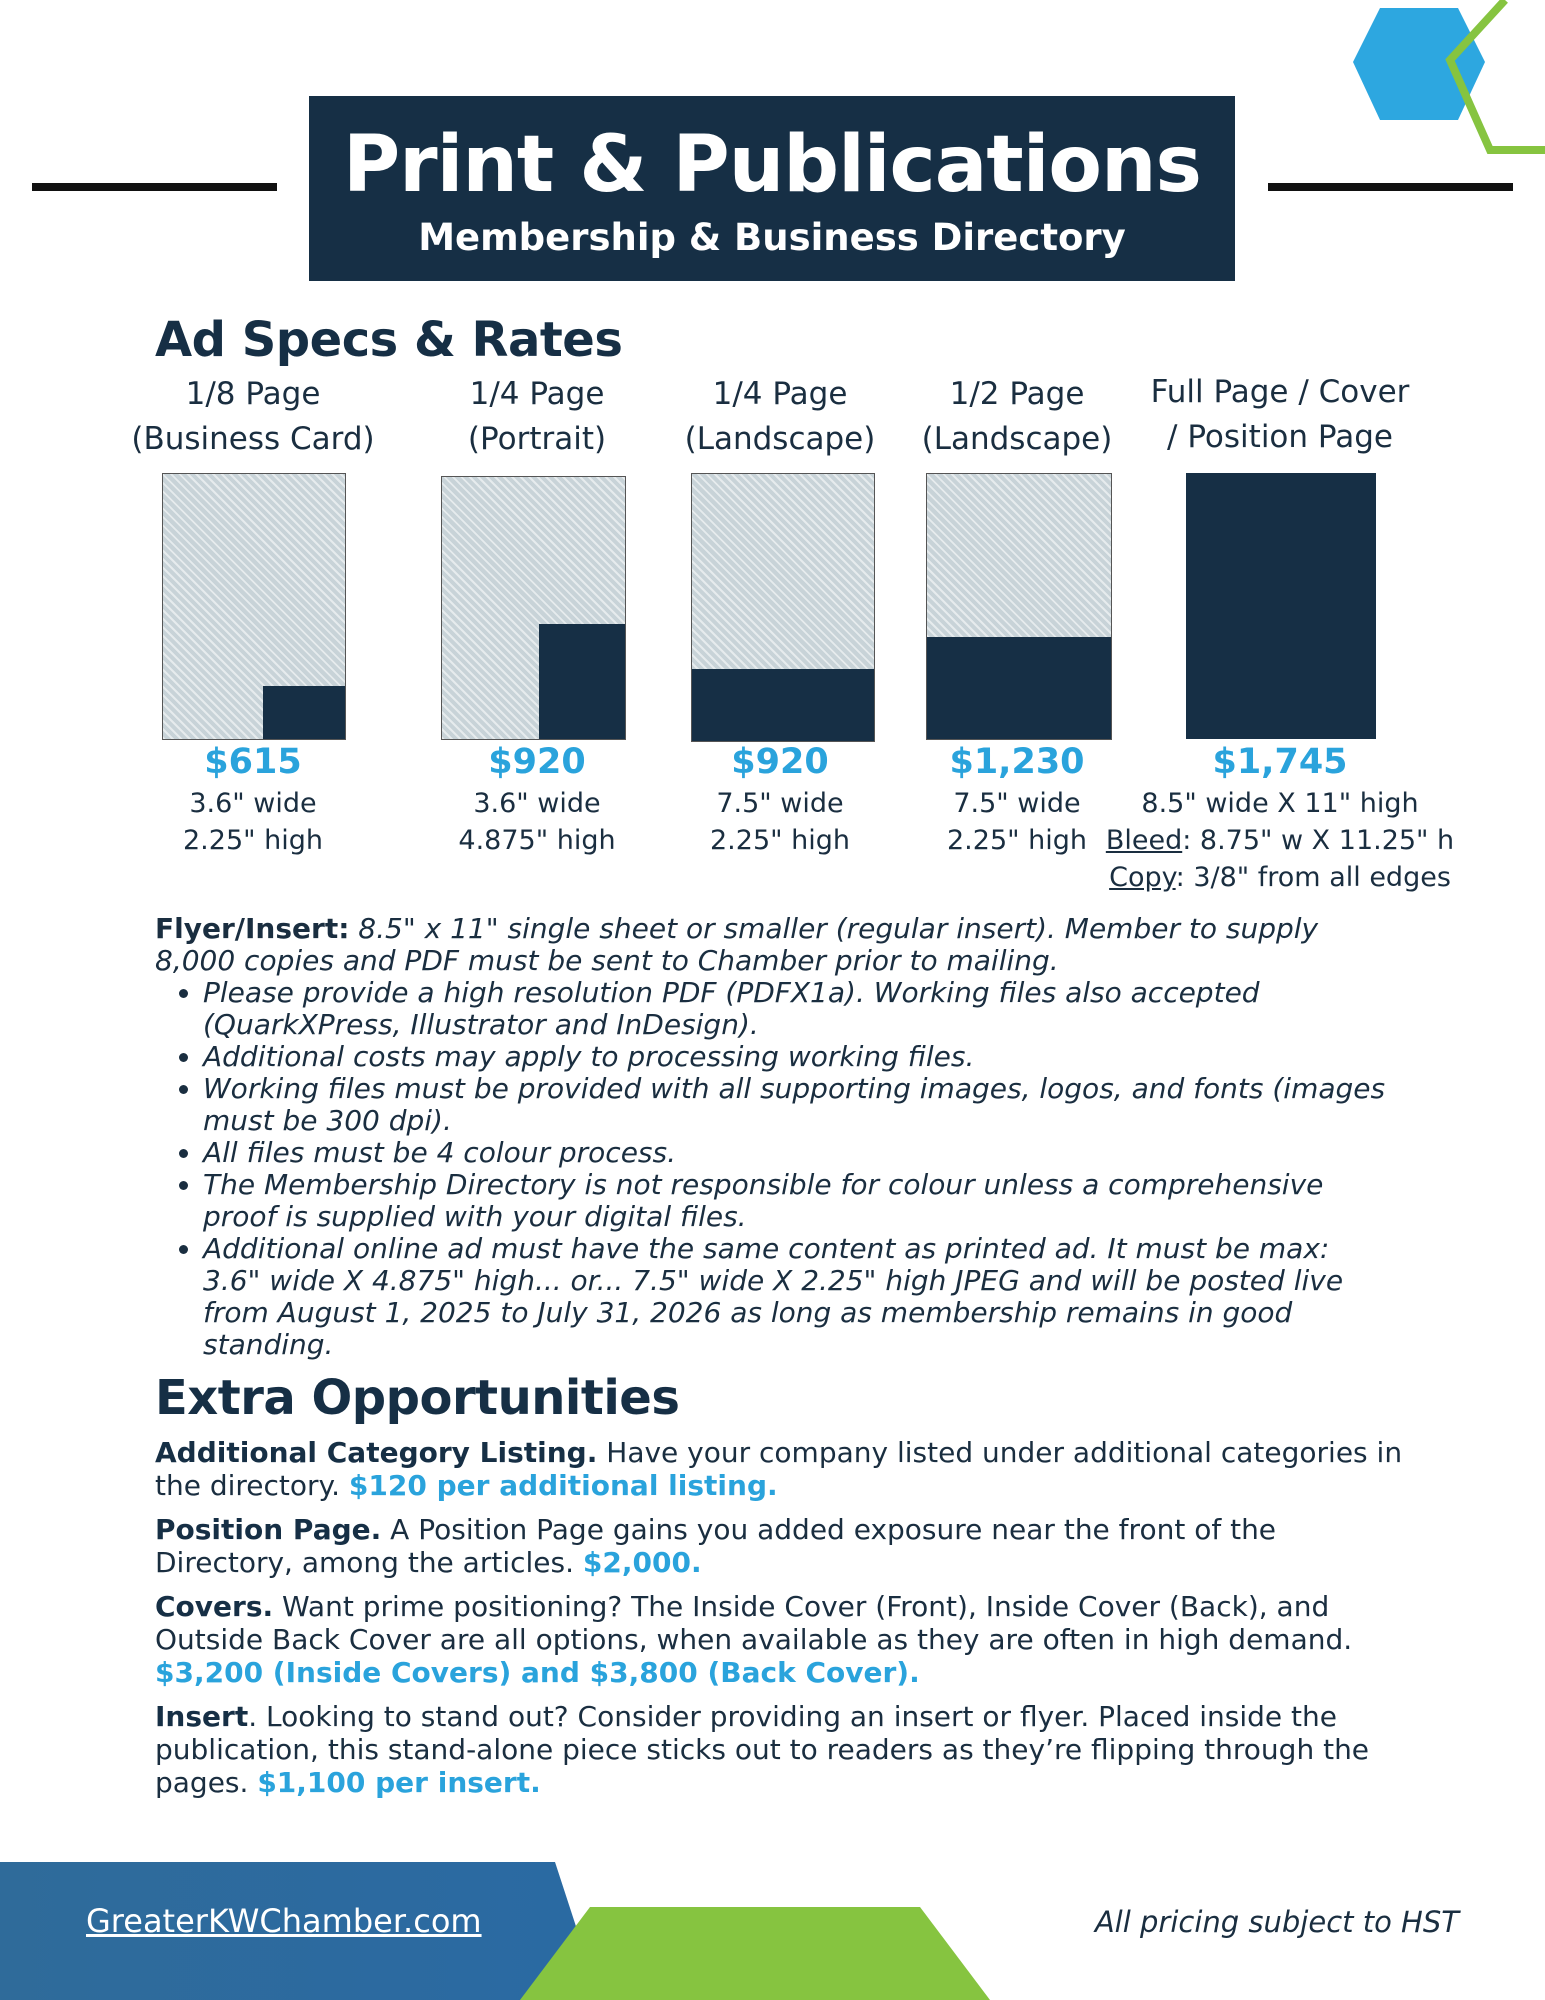 The image size is (1545, 2000). What do you see at coordinates (1281, 606) in the screenshot?
I see `ad-area-full-page` at bounding box center [1281, 606].